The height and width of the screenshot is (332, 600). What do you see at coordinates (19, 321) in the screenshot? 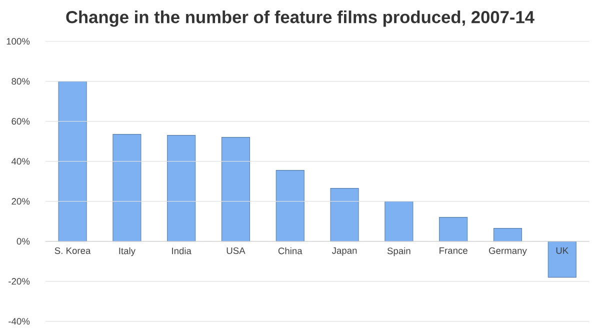
I see `y-tick-label: -40%` at bounding box center [19, 321].